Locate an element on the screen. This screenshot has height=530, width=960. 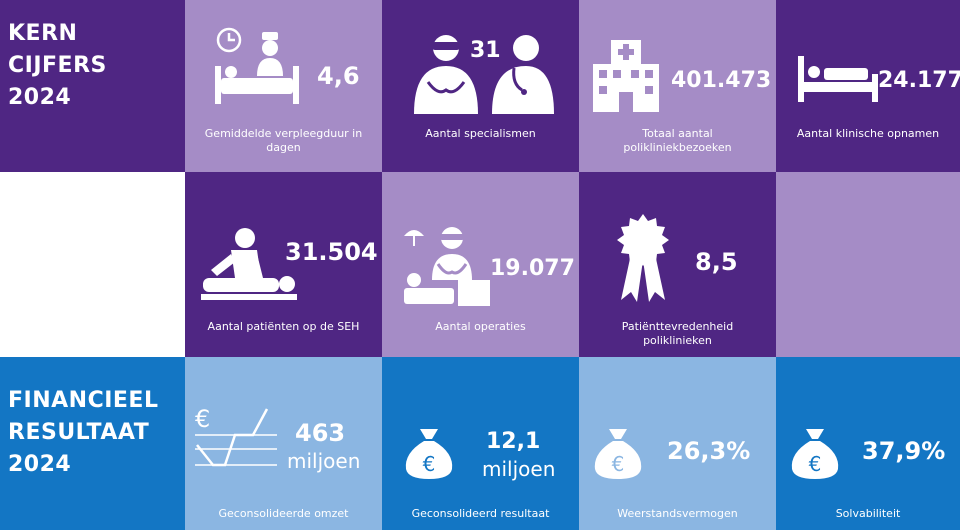
resultaat-label: Geconsolideerd resultaat is located at coordinates (480, 513).